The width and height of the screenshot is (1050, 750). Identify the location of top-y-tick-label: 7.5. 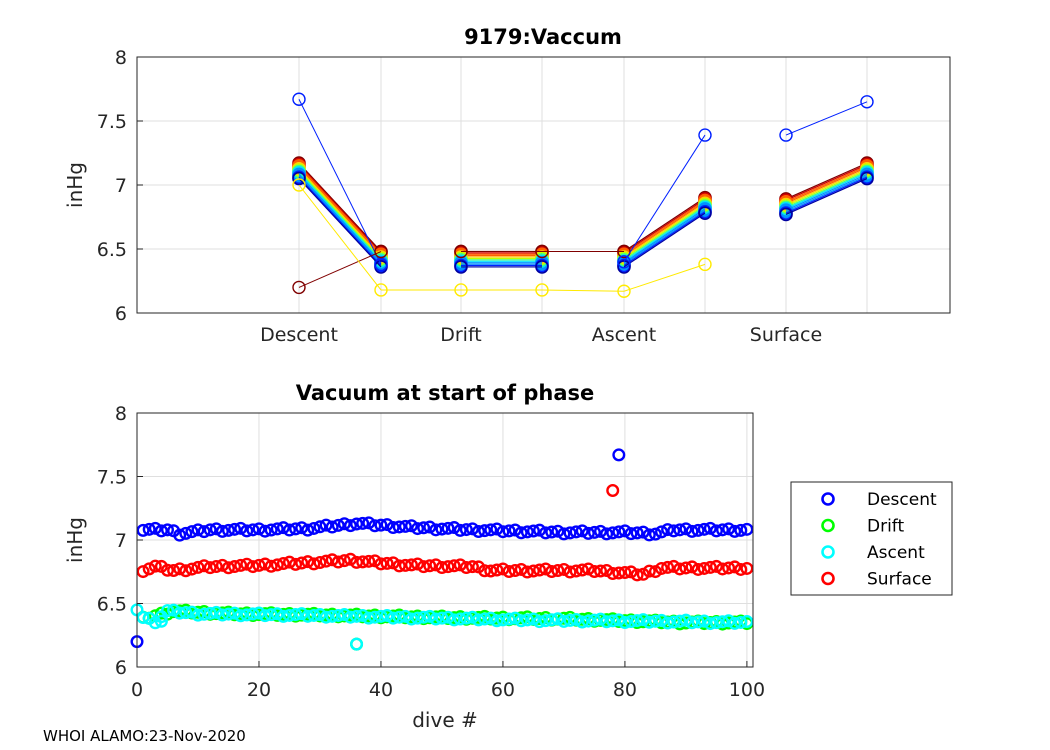
(112, 122).